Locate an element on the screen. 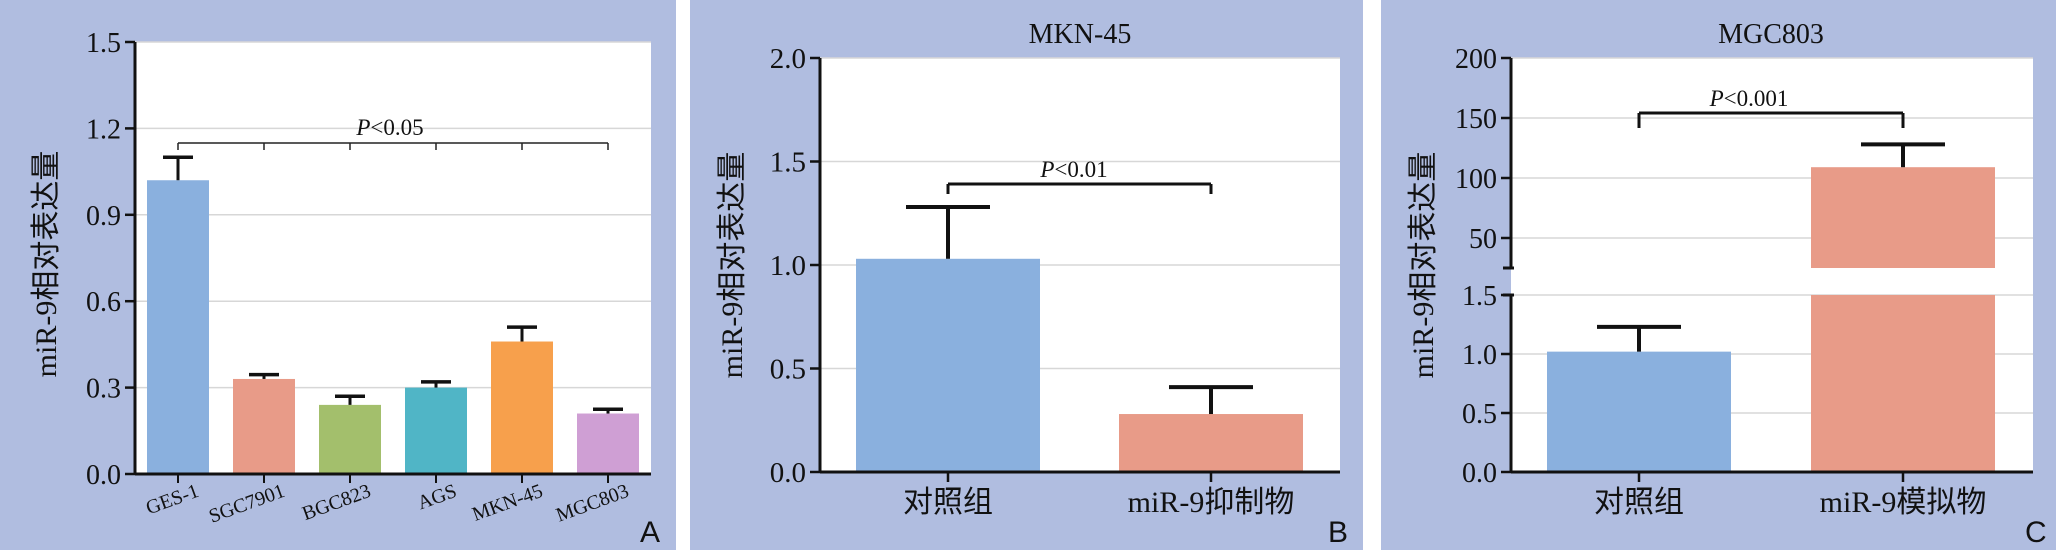 Image resolution: width=2056 pixels, height=550 pixels. y-tick-label: 1.2 is located at coordinates (103, 129).